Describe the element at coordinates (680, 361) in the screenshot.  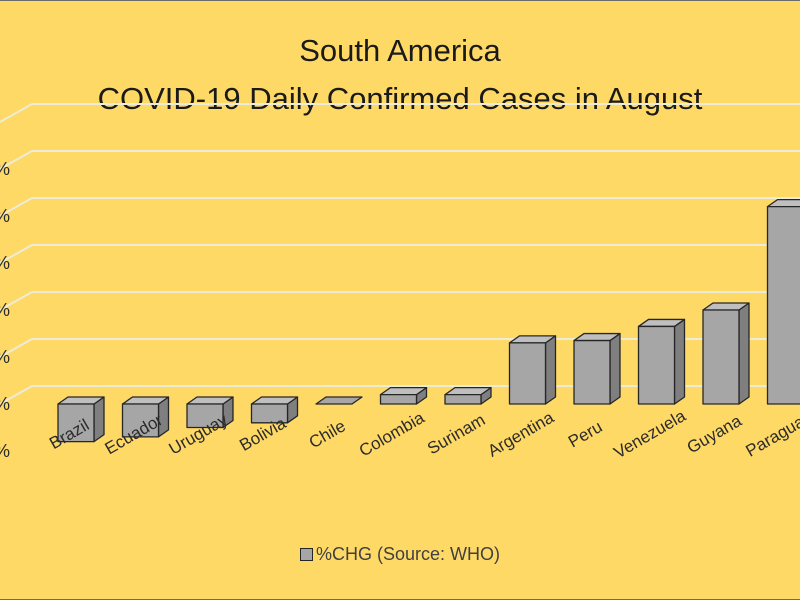
I see `bar-side-venezuela` at that location.